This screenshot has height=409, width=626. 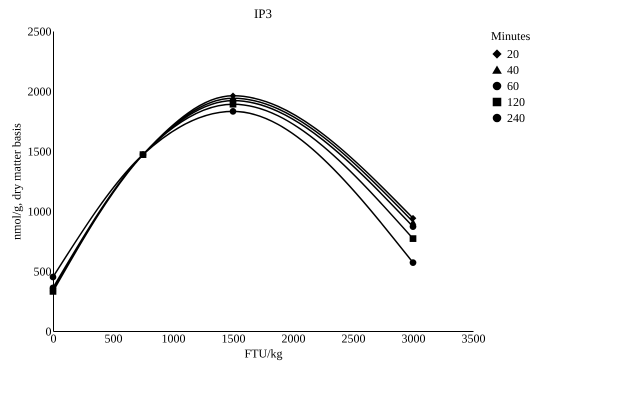 I want to click on x-tick-label: 3000, so click(x=414, y=339).